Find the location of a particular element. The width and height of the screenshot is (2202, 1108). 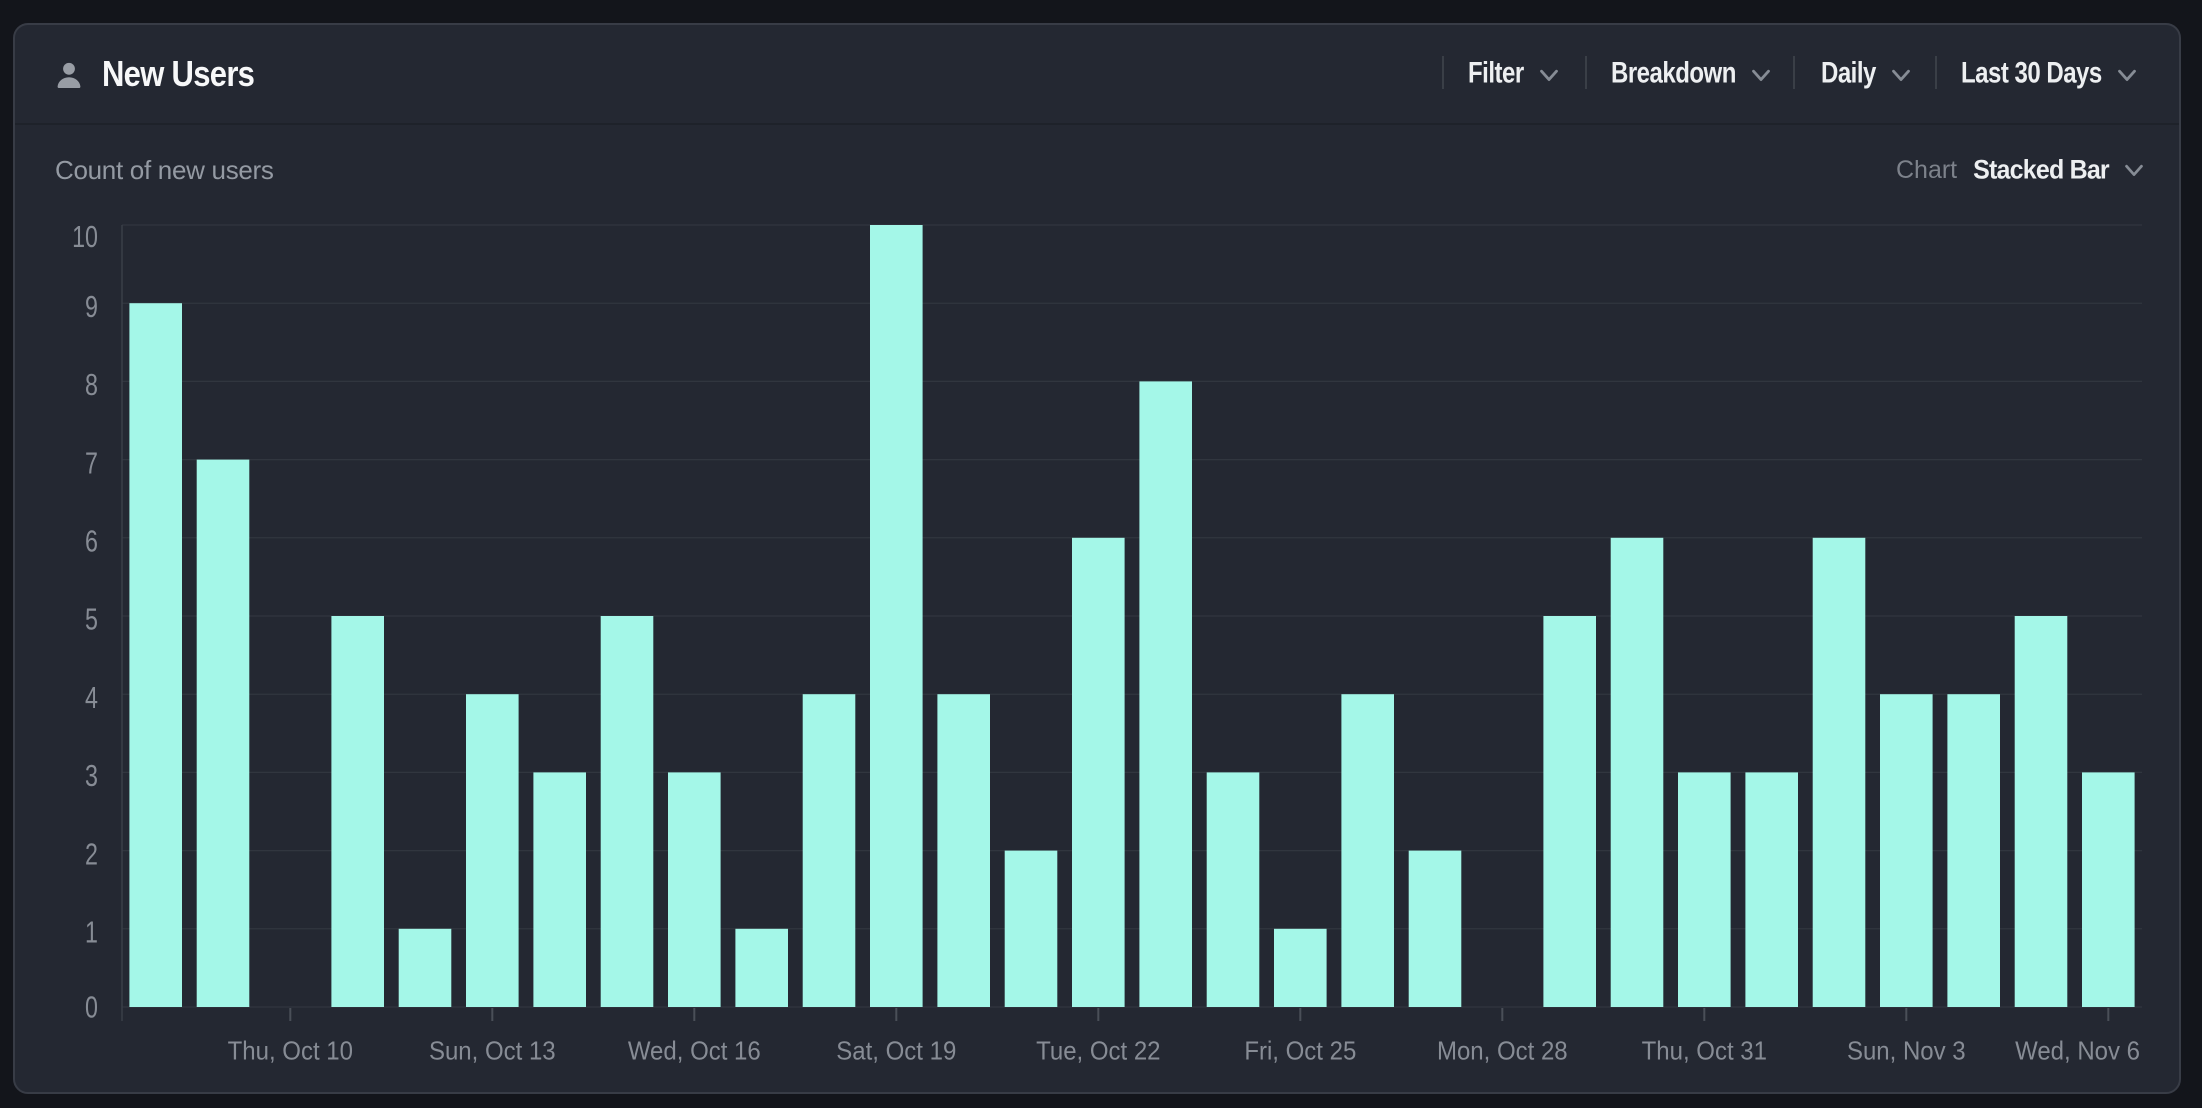

svg-text: Mon, Oct 28 is located at coordinates (1502, 1052).